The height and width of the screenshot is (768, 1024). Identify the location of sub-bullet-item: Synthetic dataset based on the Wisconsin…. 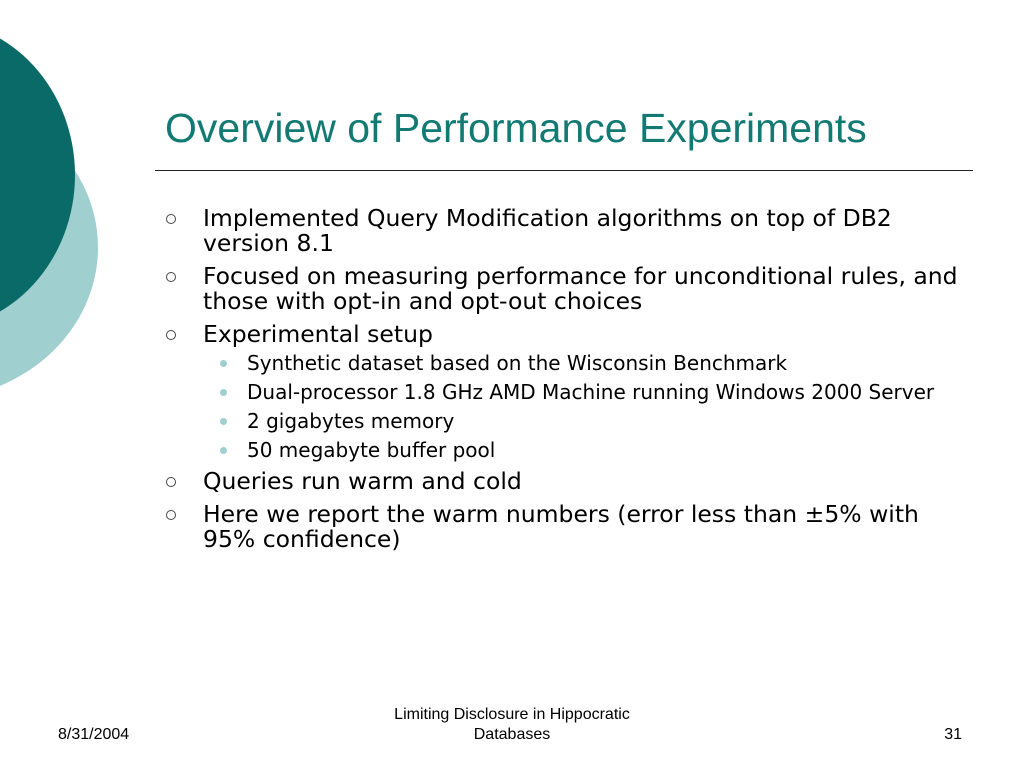
(584, 363).